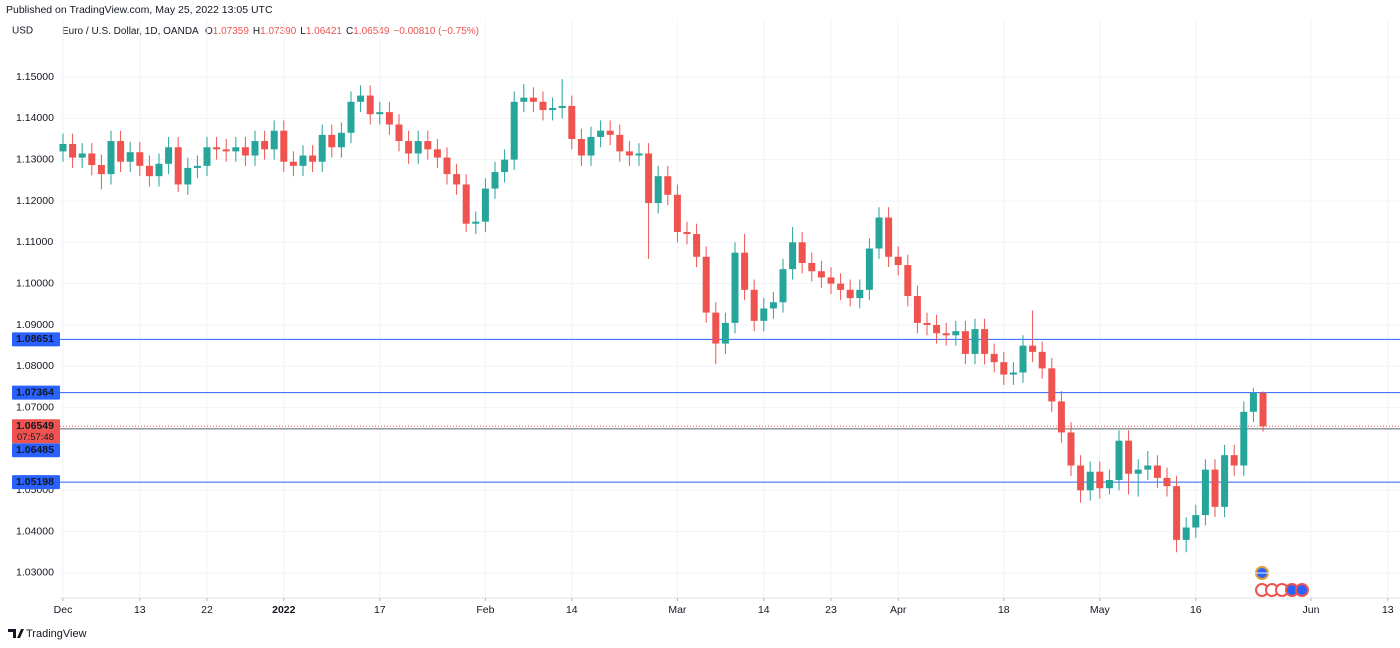 This screenshot has height=648, width=1400. What do you see at coordinates (436, 31) in the screenshot?
I see `change: −0.00810 (−0.75%)` at bounding box center [436, 31].